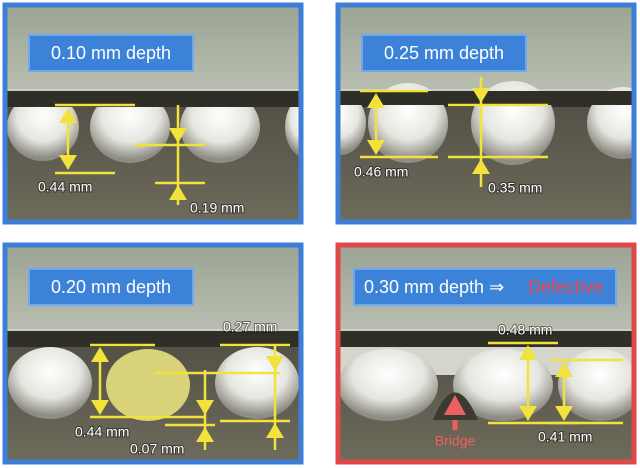  Describe the element at coordinates (381, 172) in the screenshot. I see `measurement: 0.46 mm` at that location.